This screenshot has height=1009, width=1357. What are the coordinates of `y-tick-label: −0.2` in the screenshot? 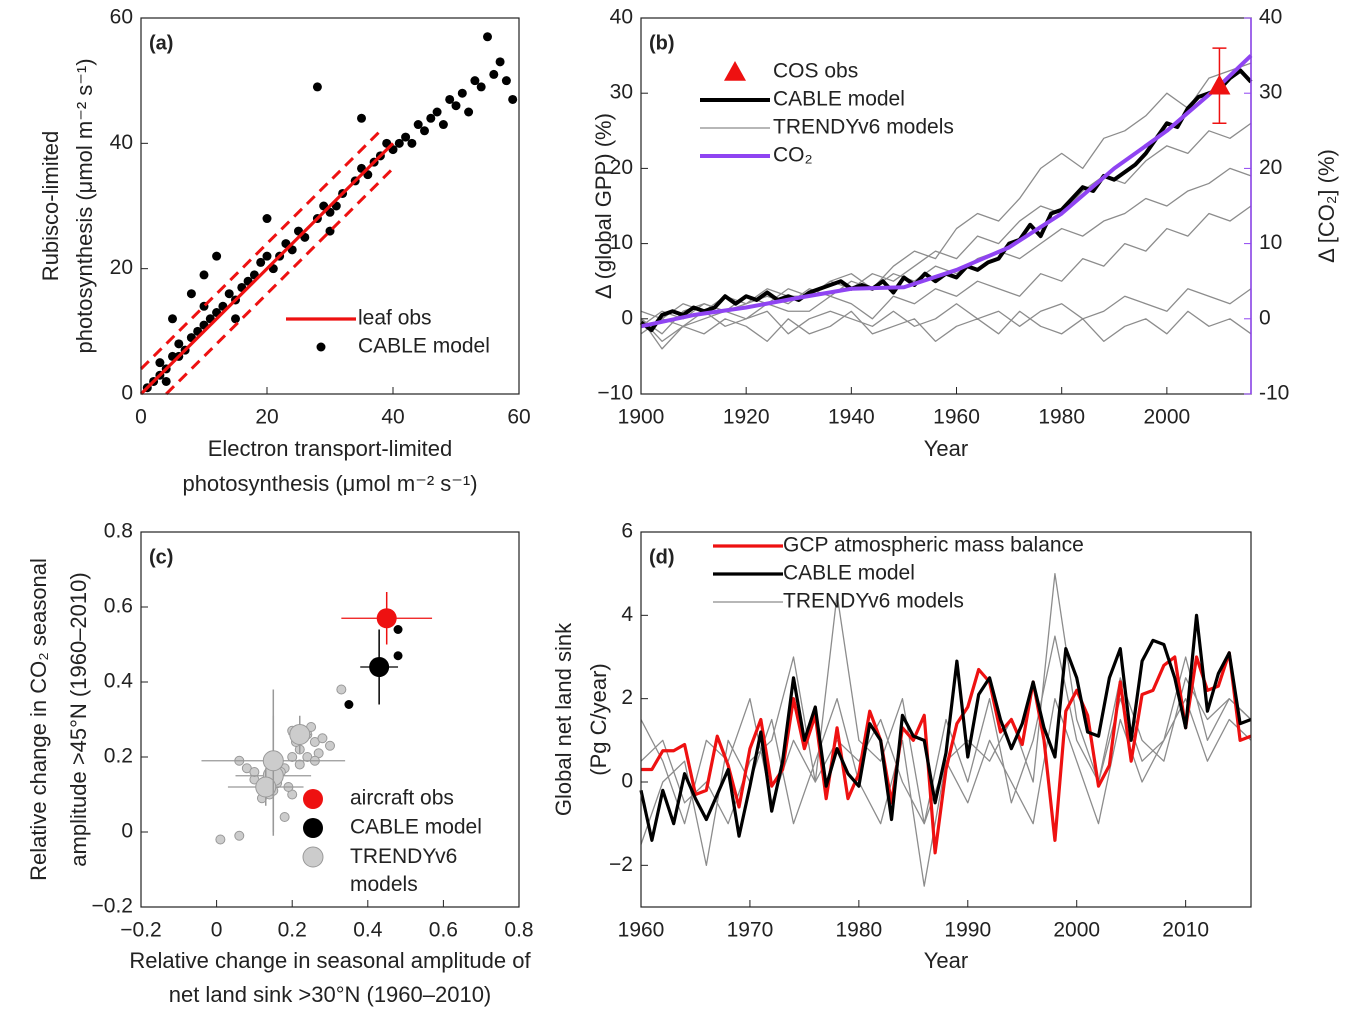 It's located at (112, 906).